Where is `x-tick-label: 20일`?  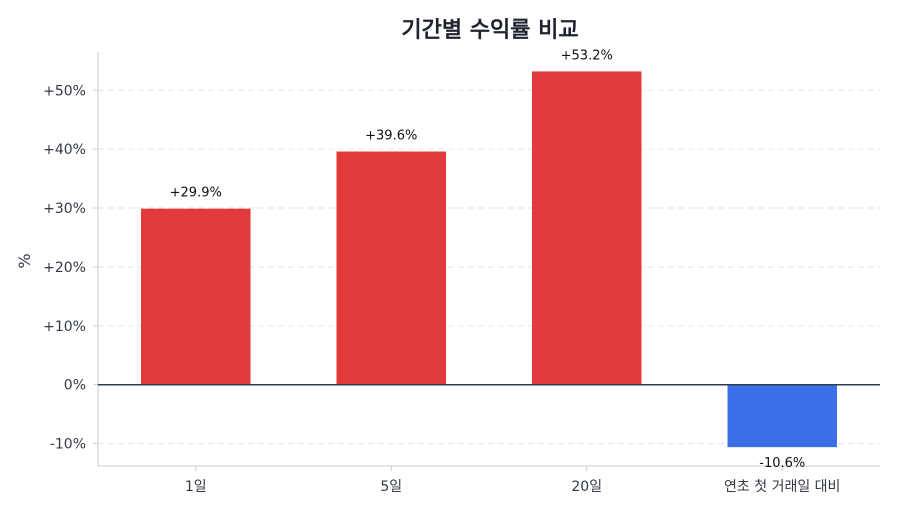 x-tick-label: 20일 is located at coordinates (586, 487).